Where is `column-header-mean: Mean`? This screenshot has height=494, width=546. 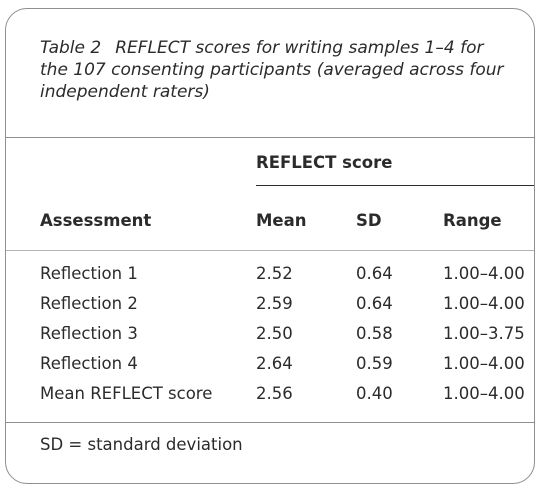 column-header-mean: Mean is located at coordinates (281, 220).